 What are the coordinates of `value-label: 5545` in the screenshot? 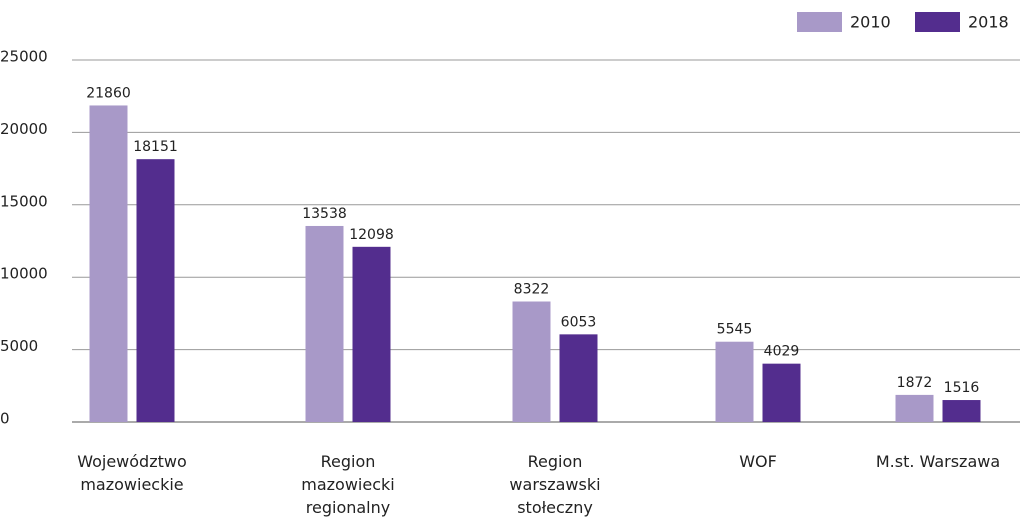 It's located at (735, 330).